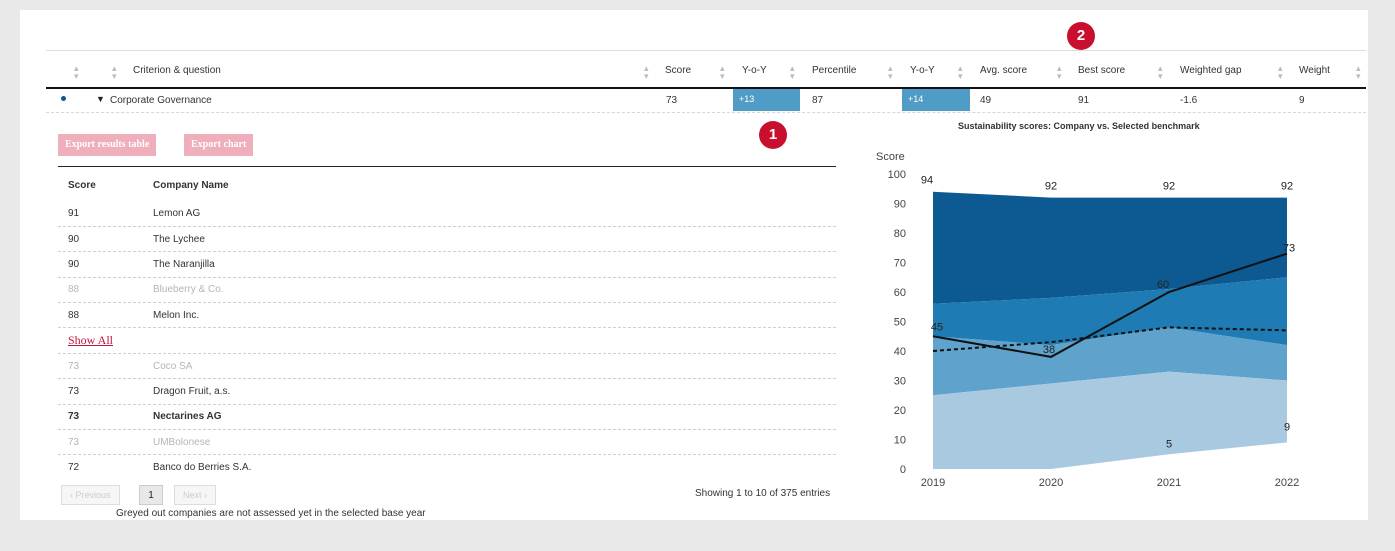 The image size is (1395, 551). Describe the element at coordinates (900, 382) in the screenshot. I see `y-tick-label: 30` at that location.